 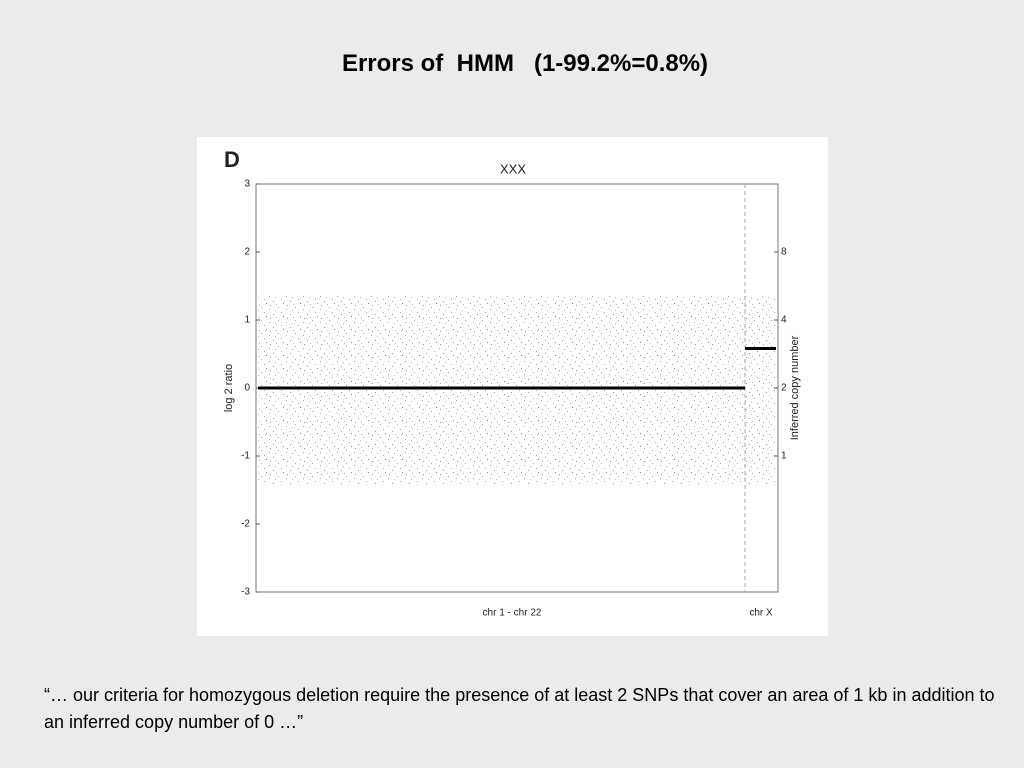 What do you see at coordinates (512, 613) in the screenshot?
I see `x-region-label: chr 1 - chr 22` at bounding box center [512, 613].